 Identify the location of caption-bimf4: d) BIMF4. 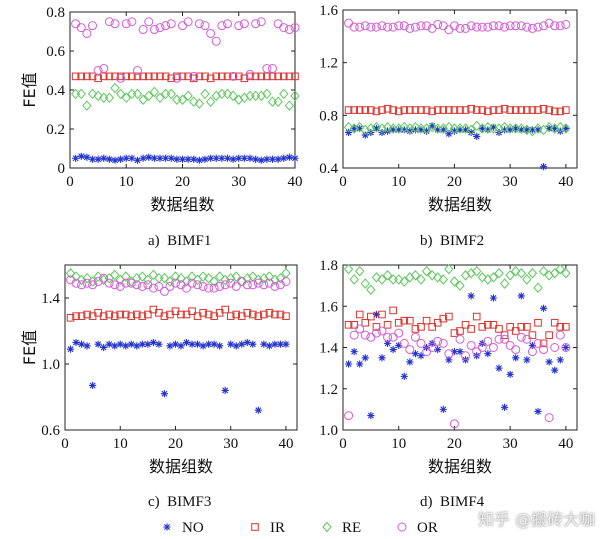
(452, 502).